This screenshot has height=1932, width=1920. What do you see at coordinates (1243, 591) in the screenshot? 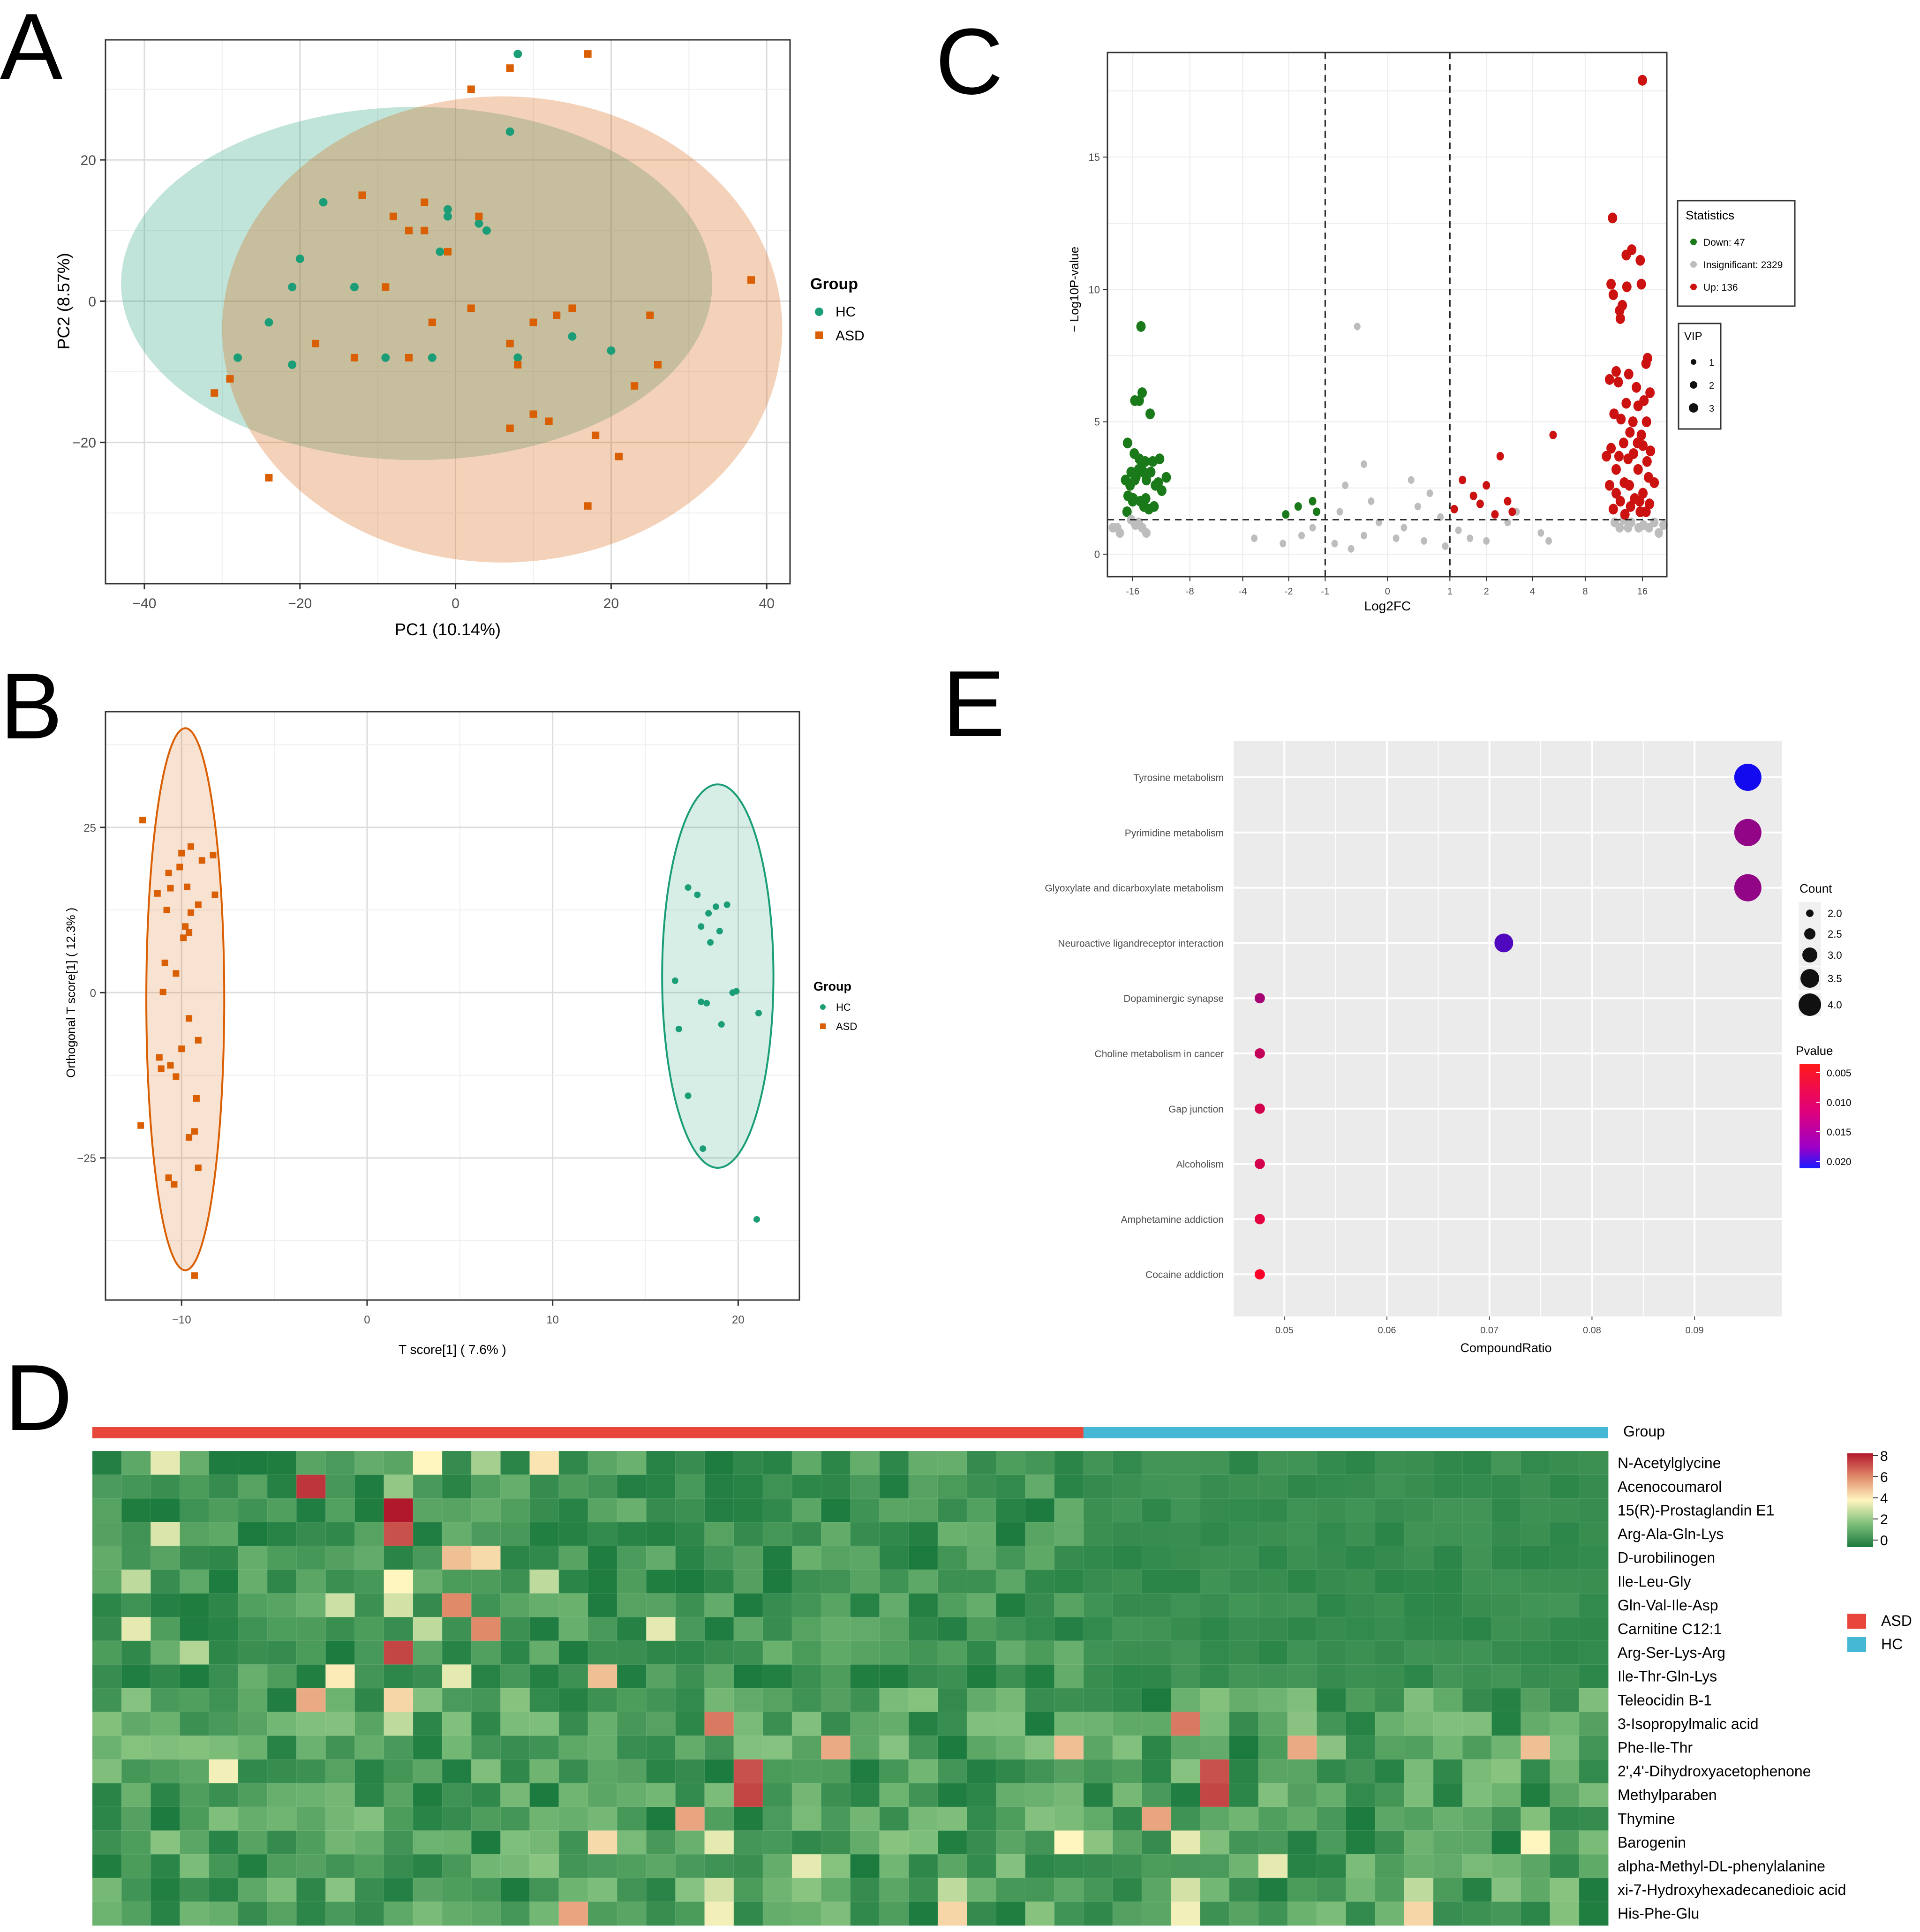
I see `x-tick-label: -4` at bounding box center [1243, 591].